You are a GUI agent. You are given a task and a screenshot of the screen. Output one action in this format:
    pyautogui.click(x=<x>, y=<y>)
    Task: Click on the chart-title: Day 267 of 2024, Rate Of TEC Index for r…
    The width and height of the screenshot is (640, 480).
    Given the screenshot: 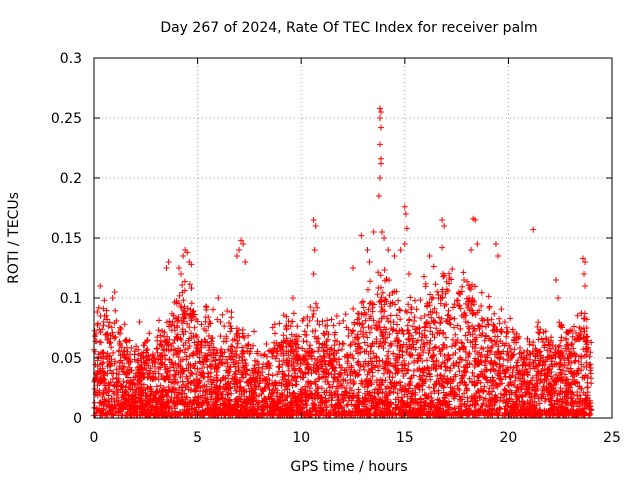 What is the action you would take?
    pyautogui.click(x=348, y=28)
    